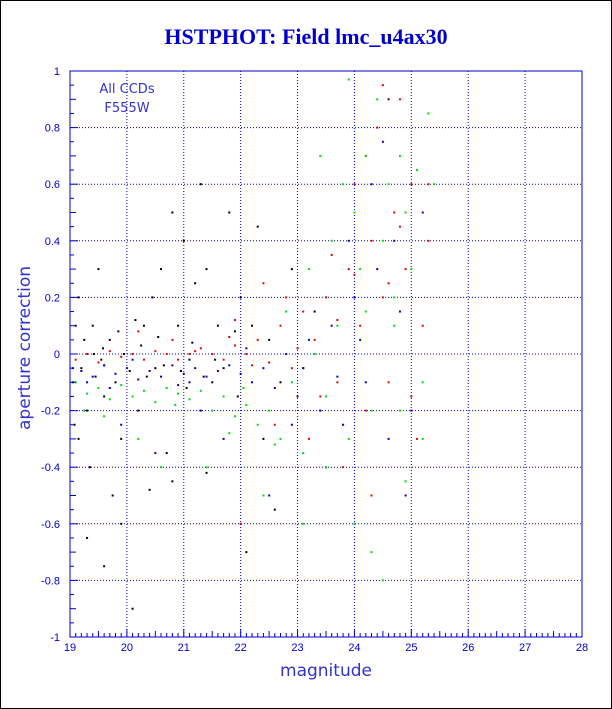 This screenshot has width=612, height=709. I want to click on y-tick-label: 0.8, so click(52, 129).